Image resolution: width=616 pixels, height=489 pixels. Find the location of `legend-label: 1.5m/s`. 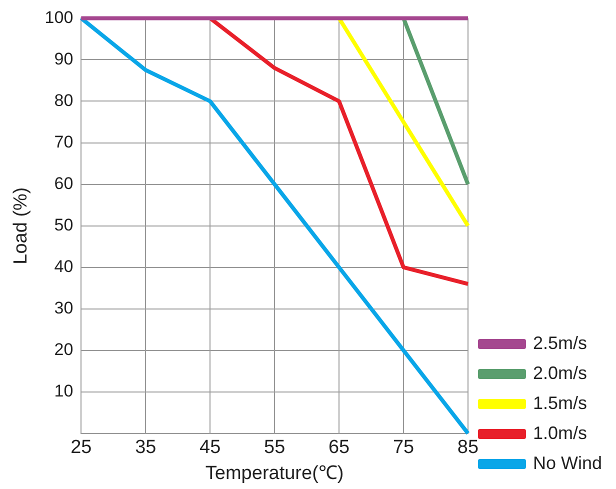

legend-label: 1.5m/s is located at coordinates (560, 402).